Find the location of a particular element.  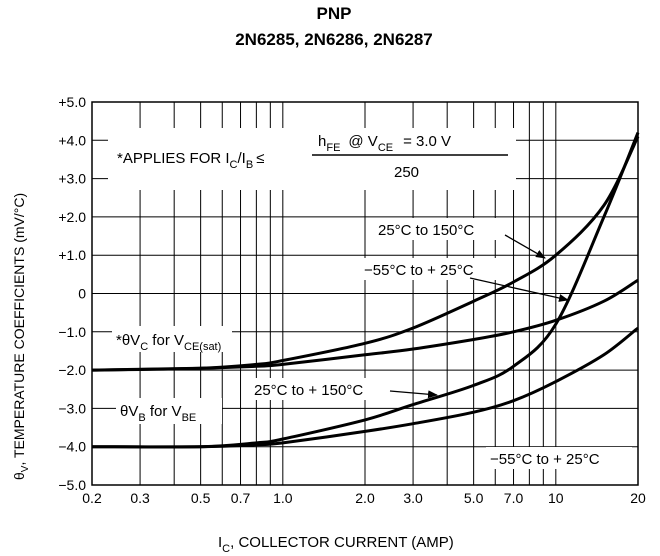

vb-curve-label: θVB for VBE is located at coordinates (158, 413).